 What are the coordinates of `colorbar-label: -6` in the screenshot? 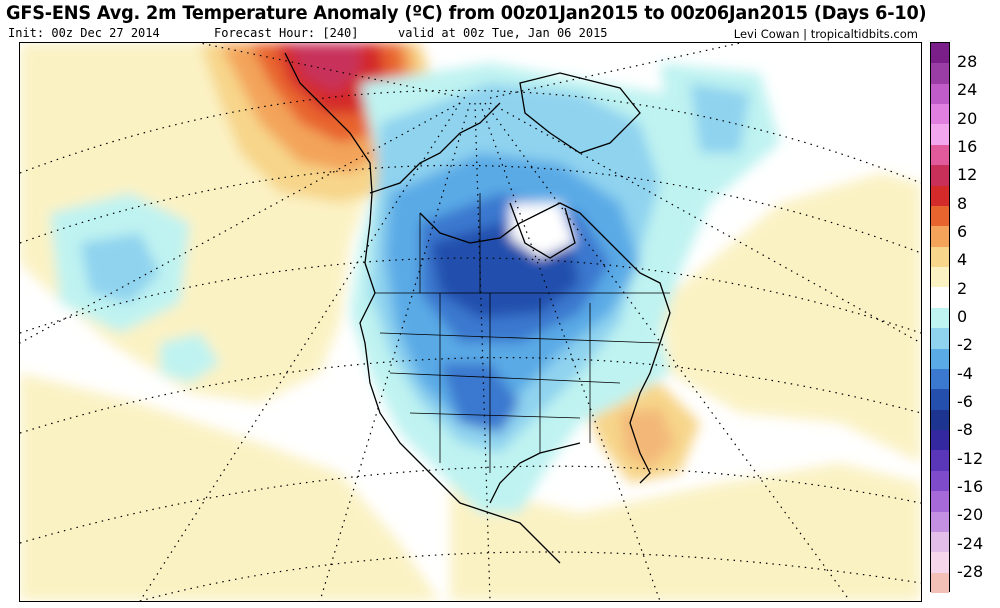 It's located at (965, 401).